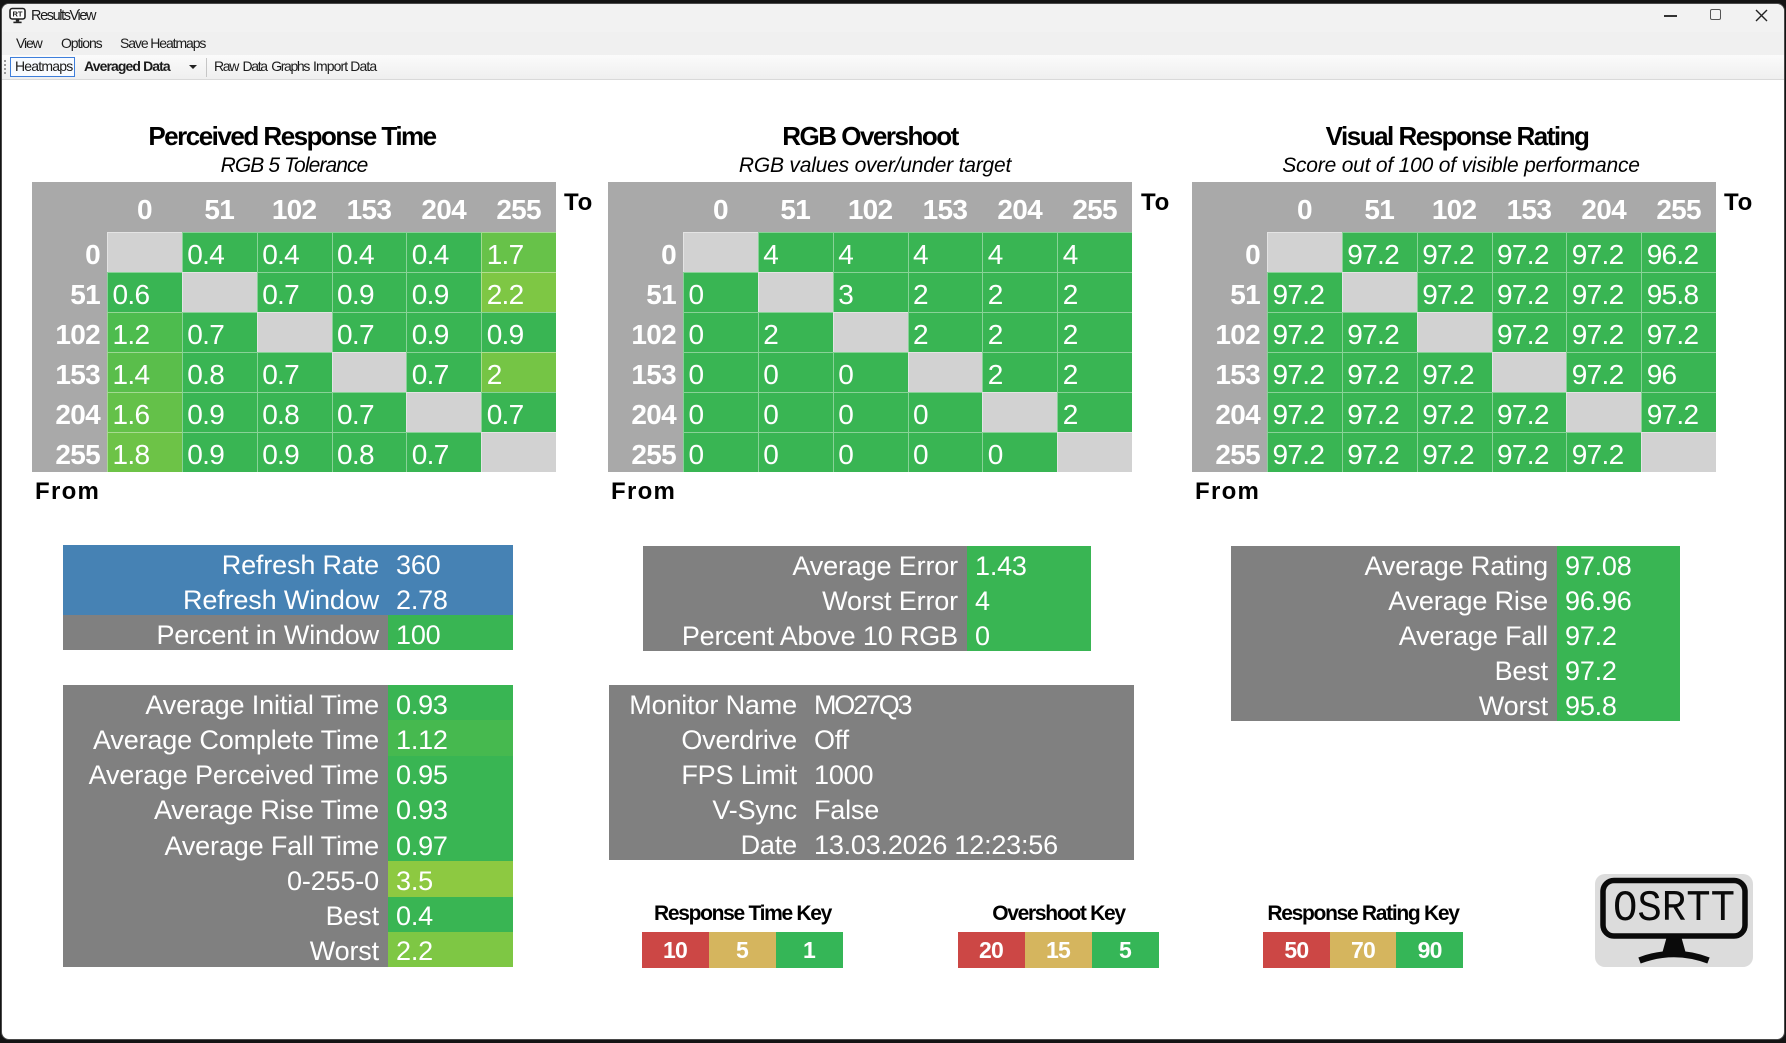 This screenshot has width=1786, height=1043. What do you see at coordinates (18, 14) in the screenshot?
I see `svg-text: RT` at bounding box center [18, 14].